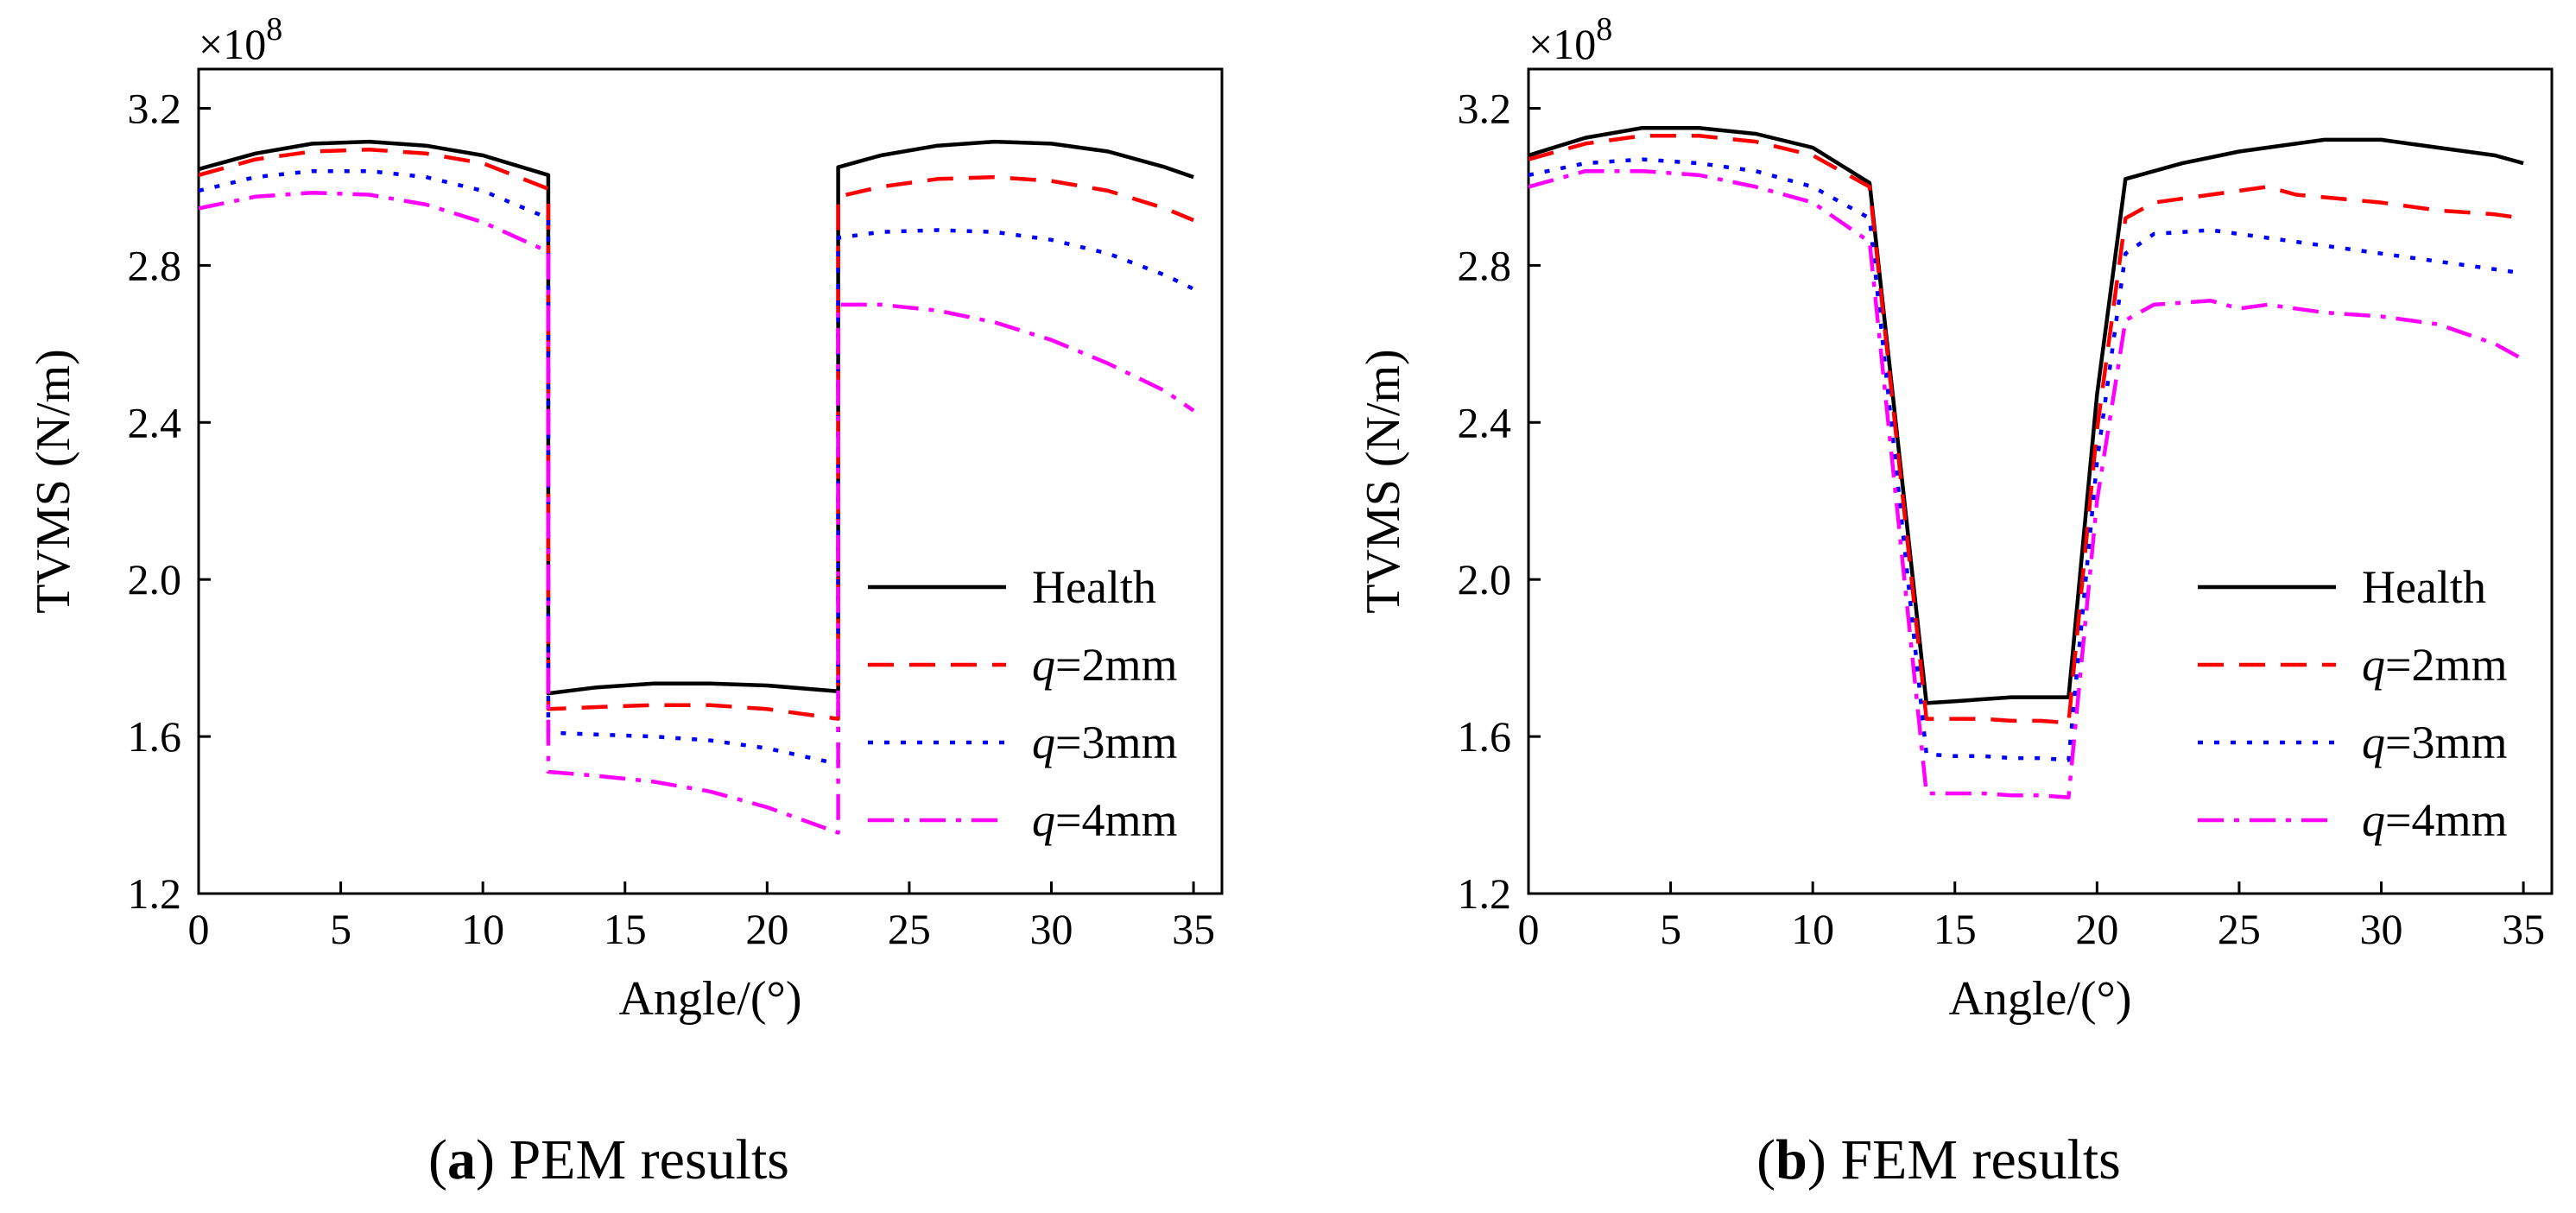 The width and height of the screenshot is (2576, 1213). What do you see at coordinates (642, 1160) in the screenshot?
I see `caption-text: PEM results` at bounding box center [642, 1160].